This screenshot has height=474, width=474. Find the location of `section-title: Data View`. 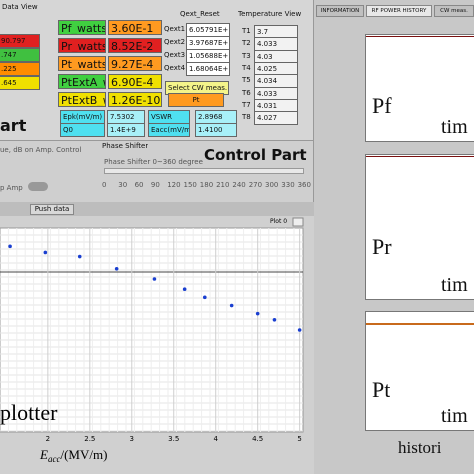

section-title: Data View is located at coordinates (20, 7).